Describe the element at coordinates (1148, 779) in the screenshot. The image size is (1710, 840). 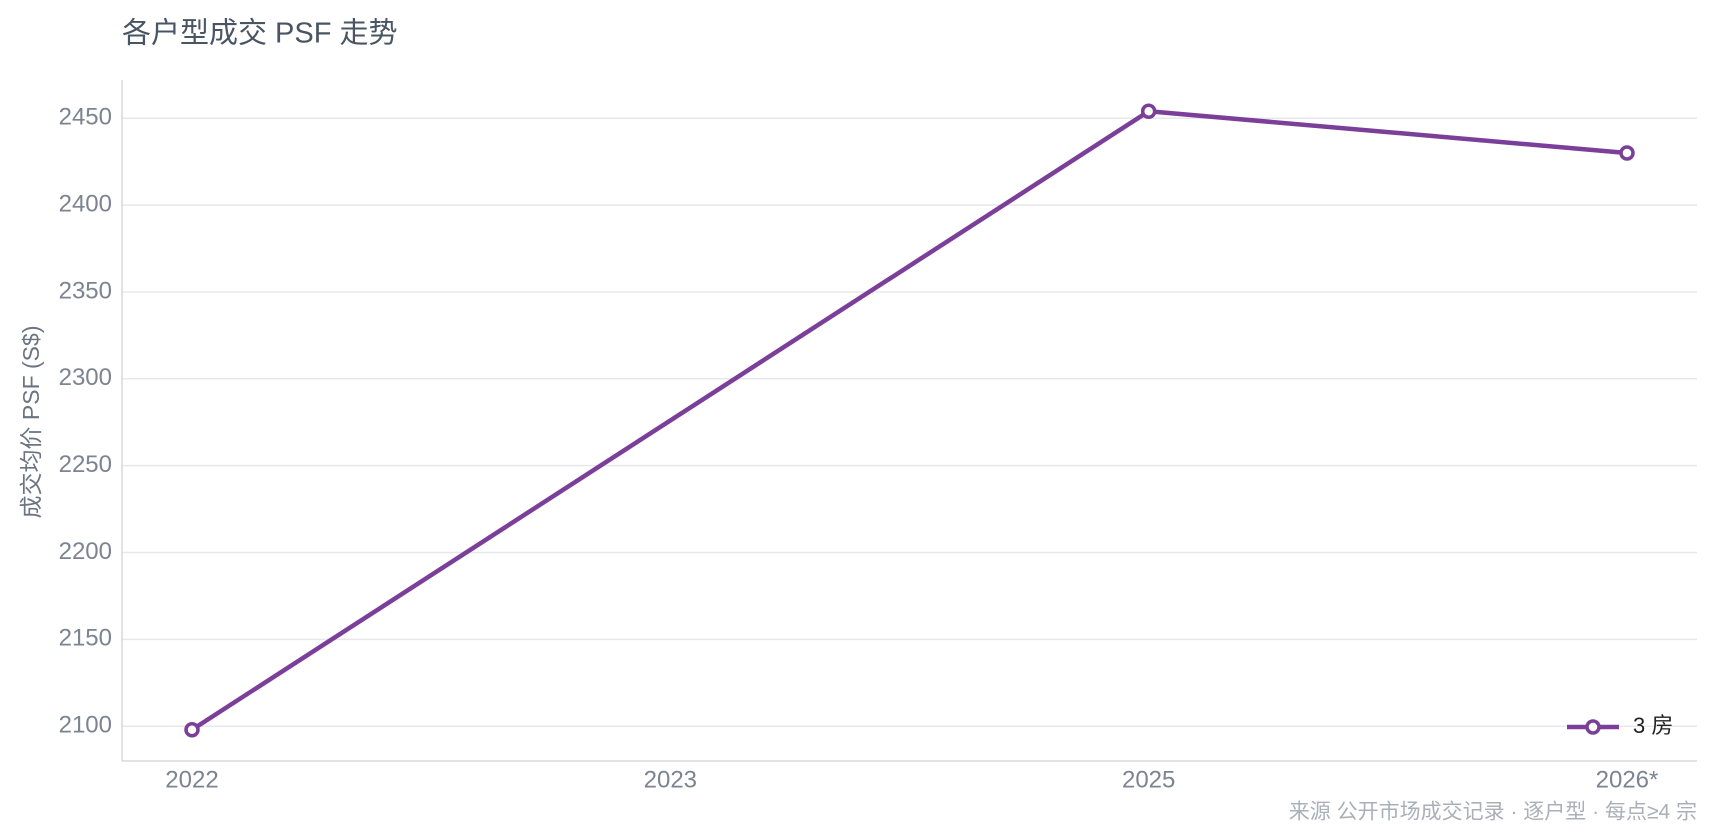
I see `x-tick-label: 2025` at that location.